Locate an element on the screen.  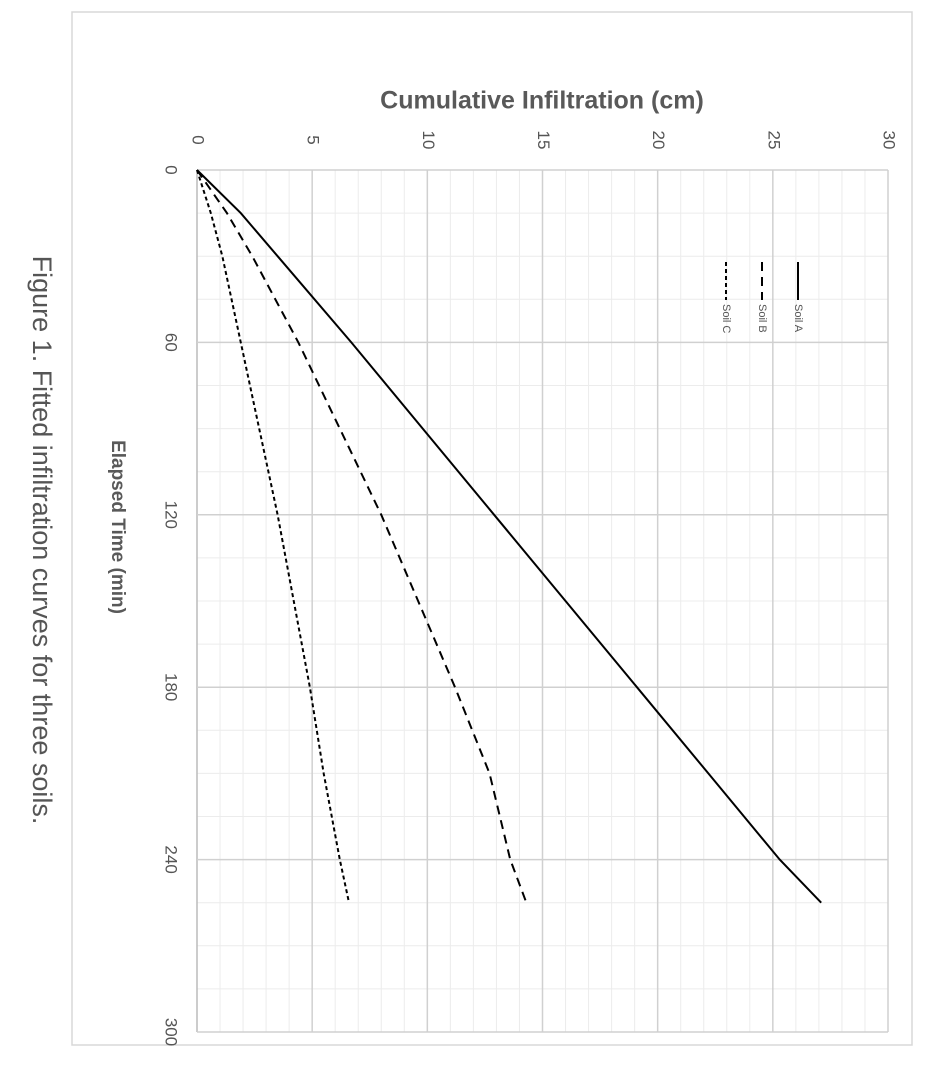
x-tick-label: 240 is located at coordinates (171, 859).